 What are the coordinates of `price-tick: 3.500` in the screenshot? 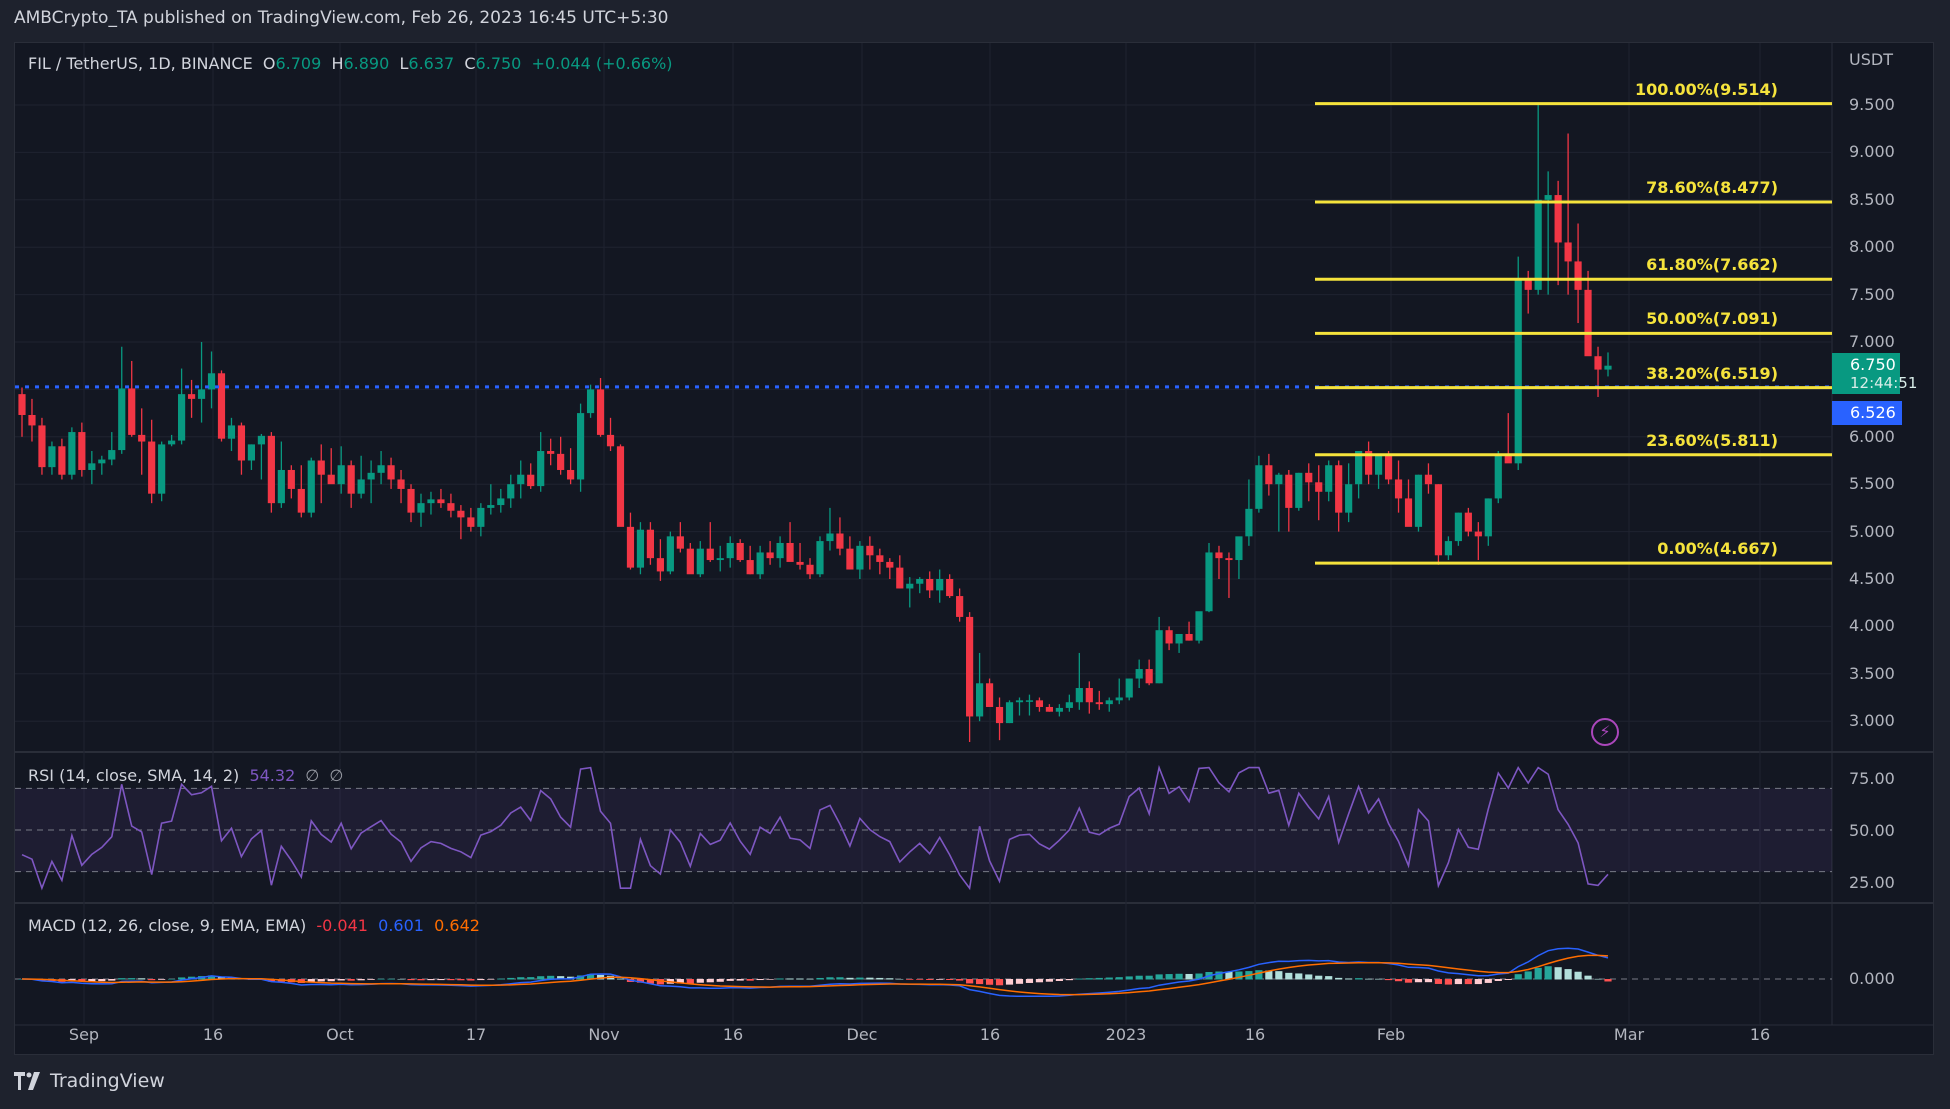 It's located at (1872, 673).